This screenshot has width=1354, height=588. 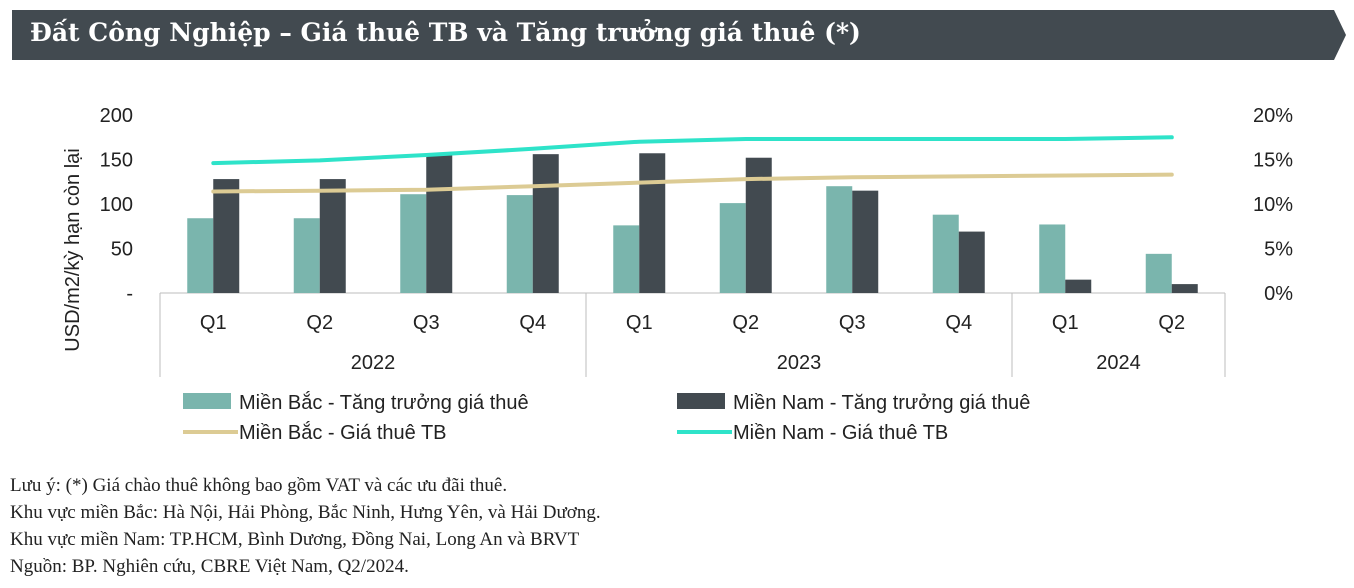 I want to click on y-left-tick-label: 200, so click(x=116, y=116).